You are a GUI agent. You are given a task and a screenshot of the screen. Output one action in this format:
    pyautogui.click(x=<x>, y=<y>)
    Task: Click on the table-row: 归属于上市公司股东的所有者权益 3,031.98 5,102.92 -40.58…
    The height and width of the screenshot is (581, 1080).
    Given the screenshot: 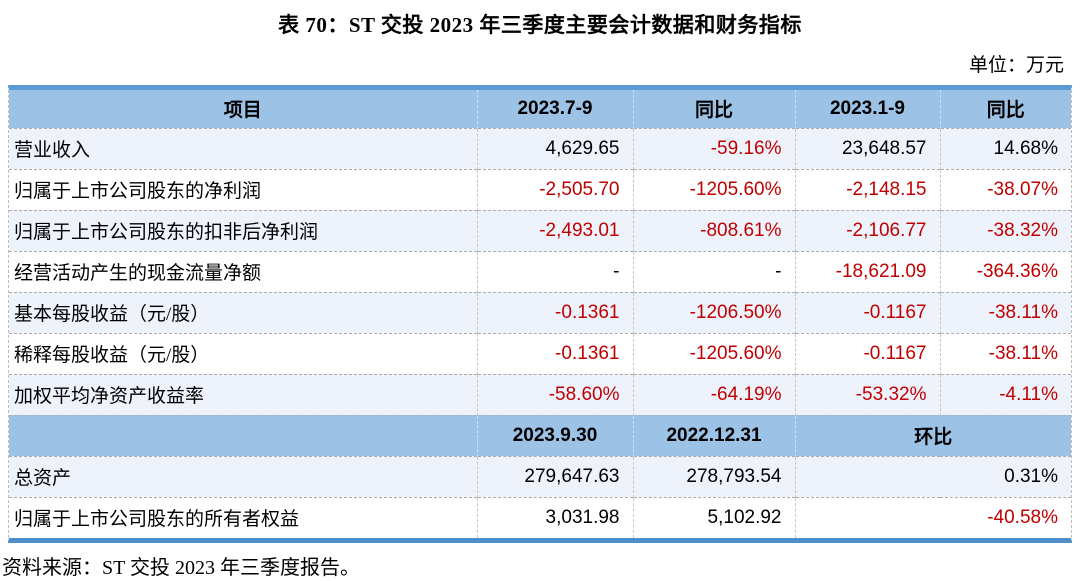 What is the action you would take?
    pyautogui.click(x=540, y=517)
    